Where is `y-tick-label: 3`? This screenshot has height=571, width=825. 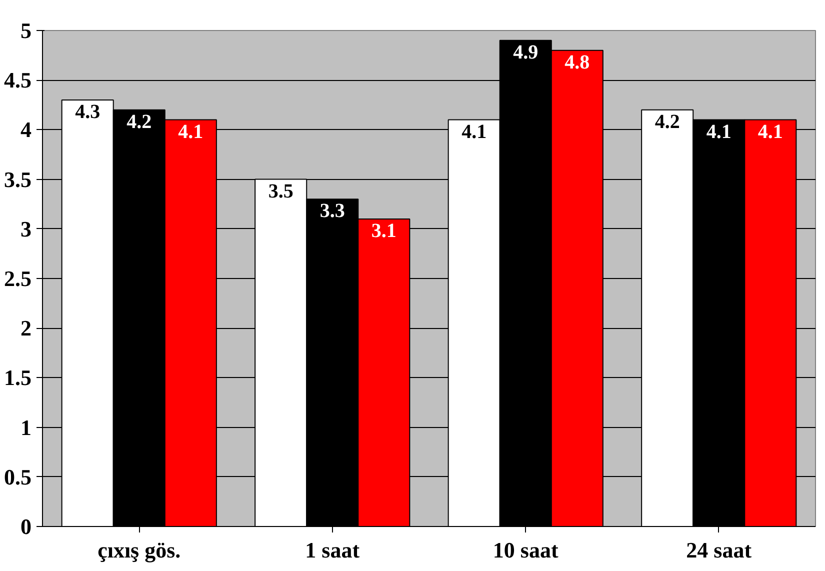 y-tick-label: 3 is located at coordinates (26, 229).